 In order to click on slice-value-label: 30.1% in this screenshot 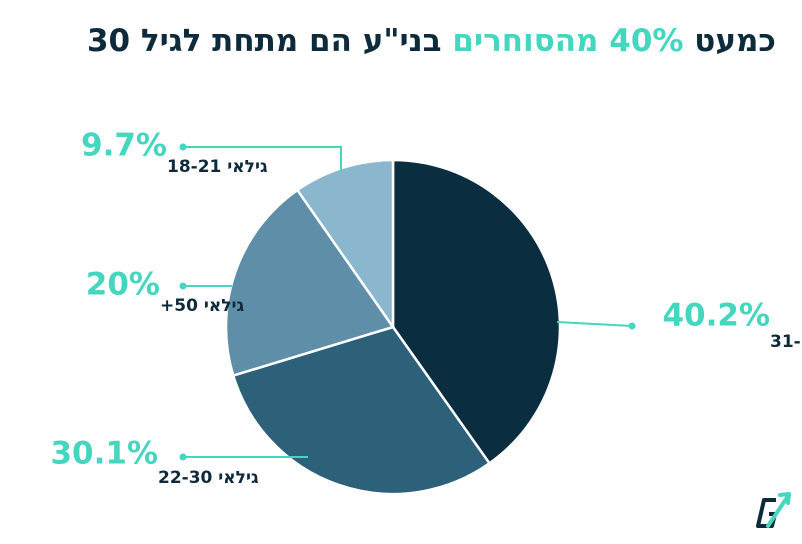, I will do `click(104, 454)`.